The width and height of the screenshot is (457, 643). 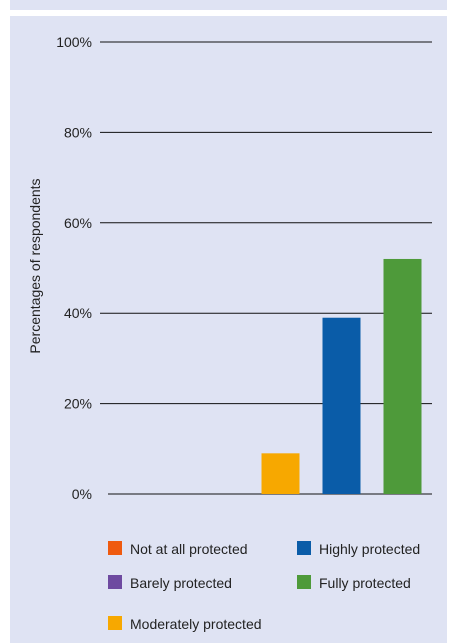 What do you see at coordinates (181, 583) in the screenshot?
I see `legend-label: Barely protected` at bounding box center [181, 583].